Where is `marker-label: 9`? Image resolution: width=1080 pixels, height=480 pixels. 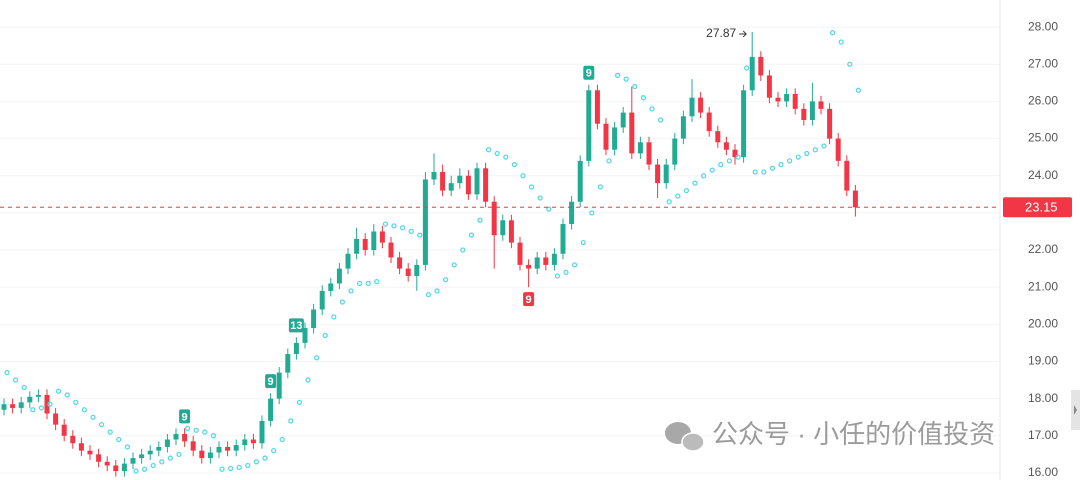 marker-label: 9 is located at coordinates (271, 382).